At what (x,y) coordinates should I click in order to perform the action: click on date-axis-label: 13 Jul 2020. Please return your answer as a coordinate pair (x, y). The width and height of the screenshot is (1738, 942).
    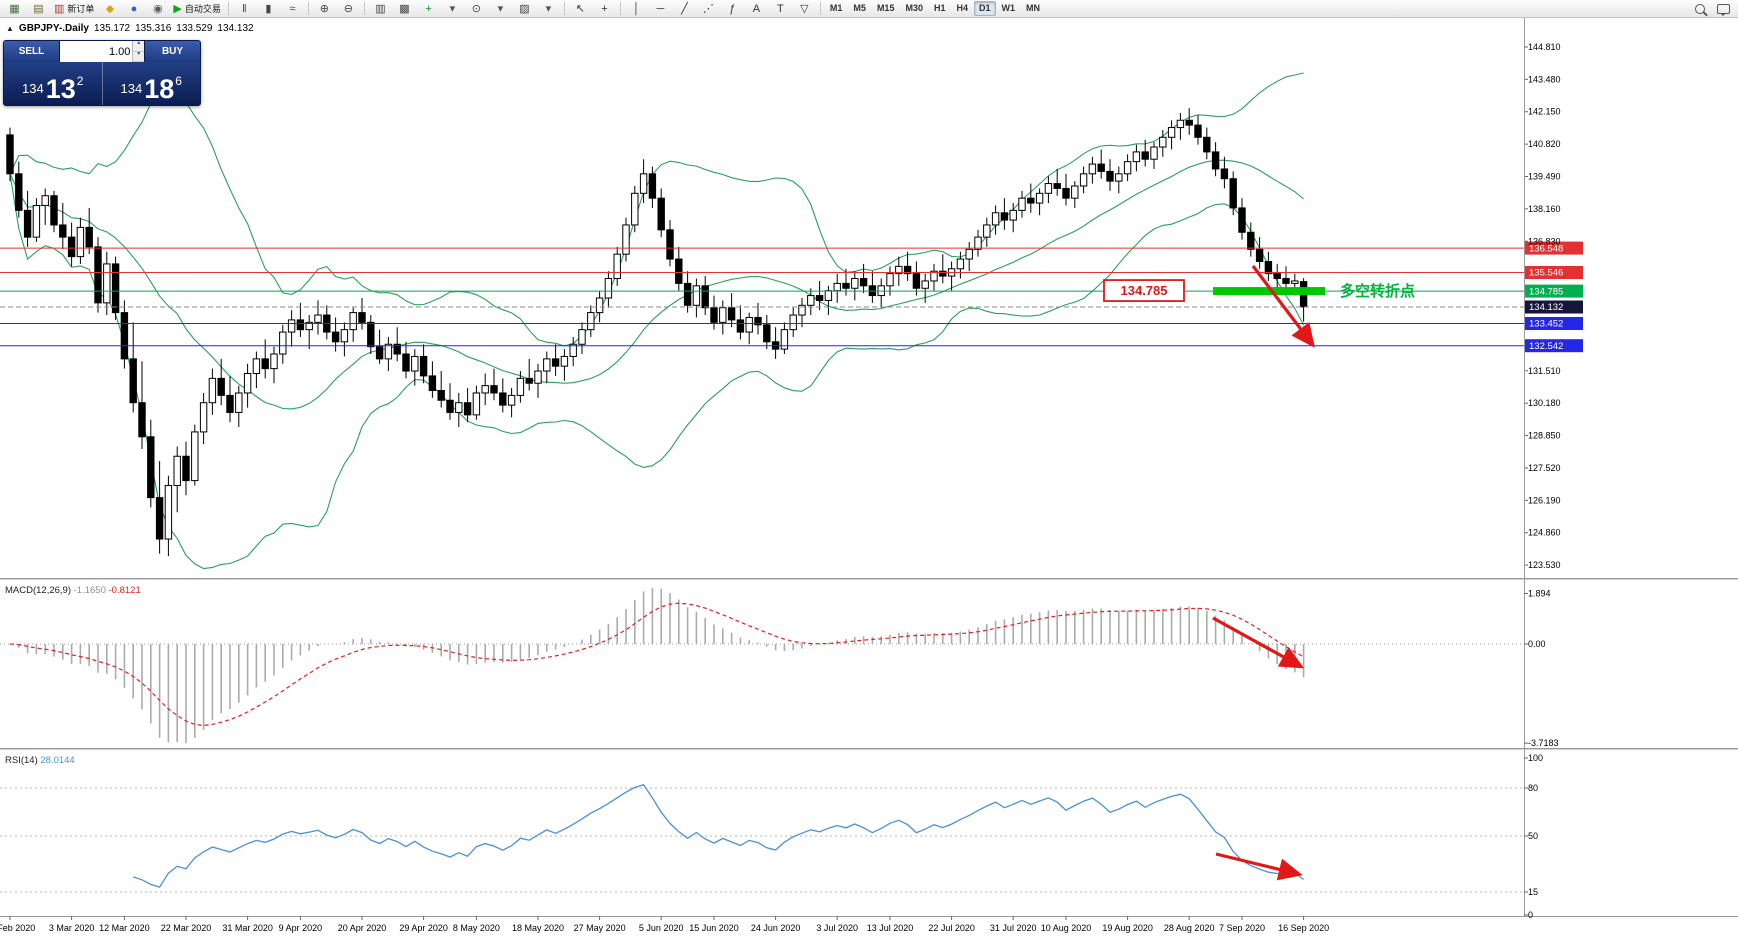
    Looking at the image, I should click on (890, 928).